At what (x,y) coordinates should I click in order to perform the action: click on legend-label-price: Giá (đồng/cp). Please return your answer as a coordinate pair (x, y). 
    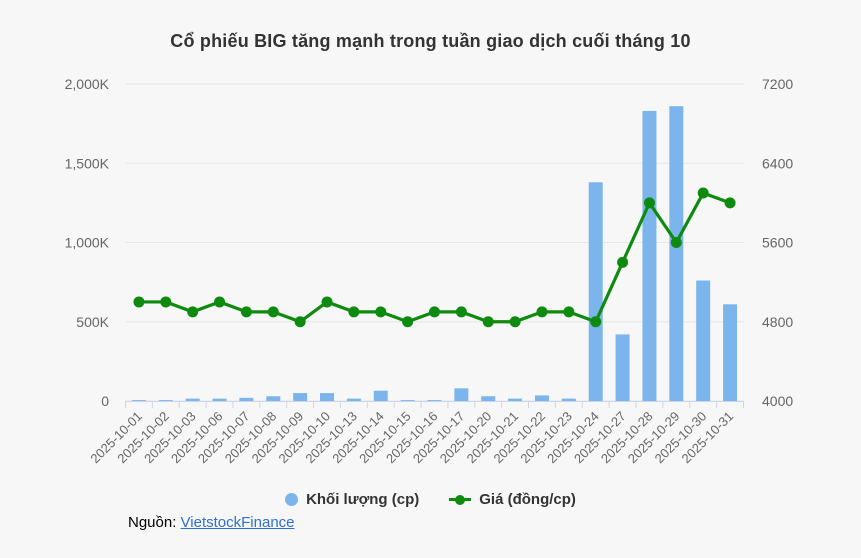
    Looking at the image, I should click on (527, 499).